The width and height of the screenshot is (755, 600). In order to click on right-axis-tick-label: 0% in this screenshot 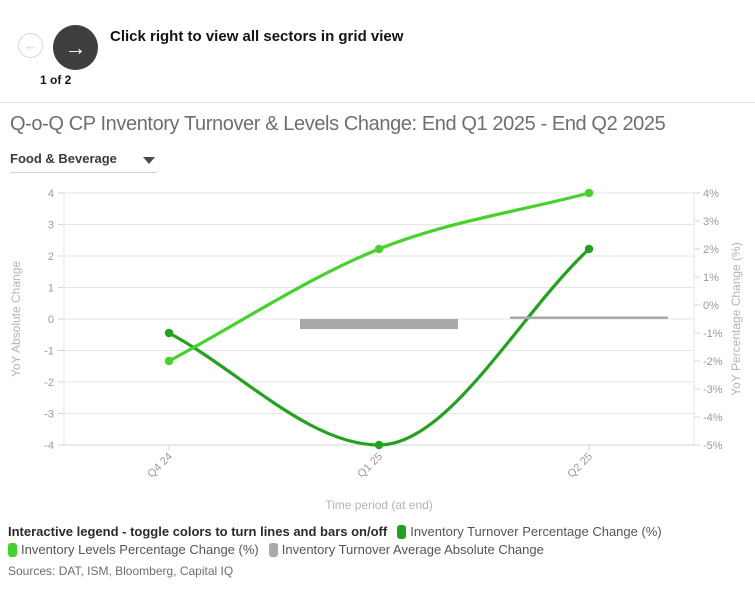, I will do `click(711, 306)`.